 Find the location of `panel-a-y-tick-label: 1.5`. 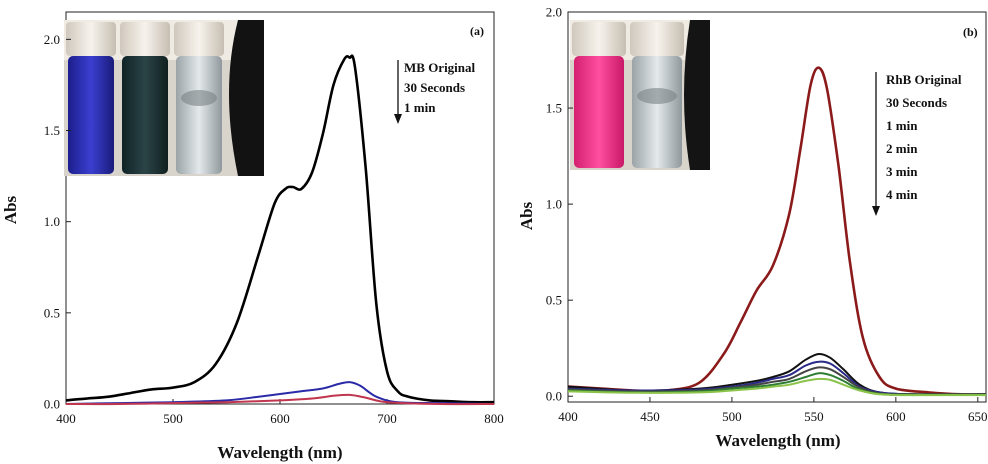

panel-a-y-tick-label: 1.5 is located at coordinates (52, 130).